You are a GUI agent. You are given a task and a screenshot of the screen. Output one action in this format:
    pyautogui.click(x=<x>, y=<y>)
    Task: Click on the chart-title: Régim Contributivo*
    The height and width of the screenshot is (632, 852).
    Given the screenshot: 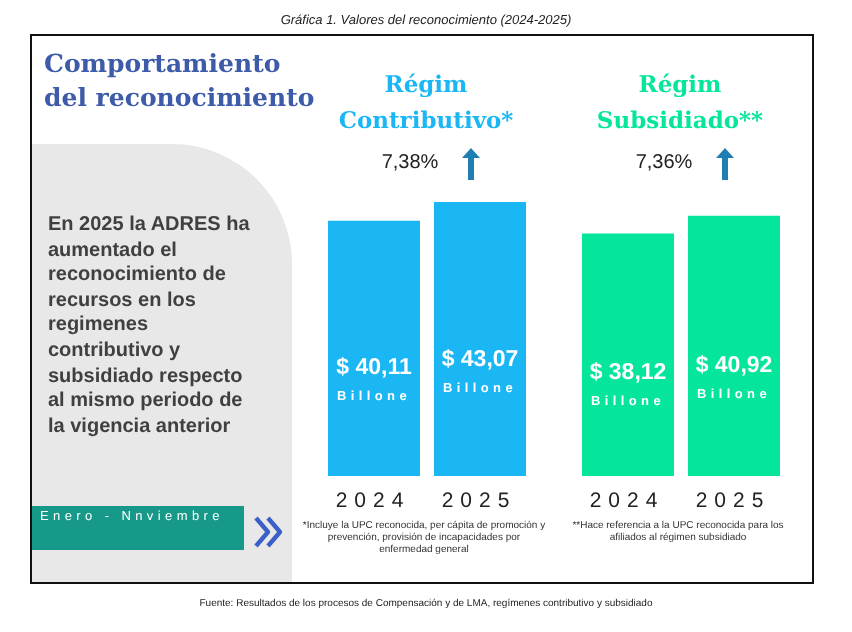 What is the action you would take?
    pyautogui.click(x=426, y=102)
    